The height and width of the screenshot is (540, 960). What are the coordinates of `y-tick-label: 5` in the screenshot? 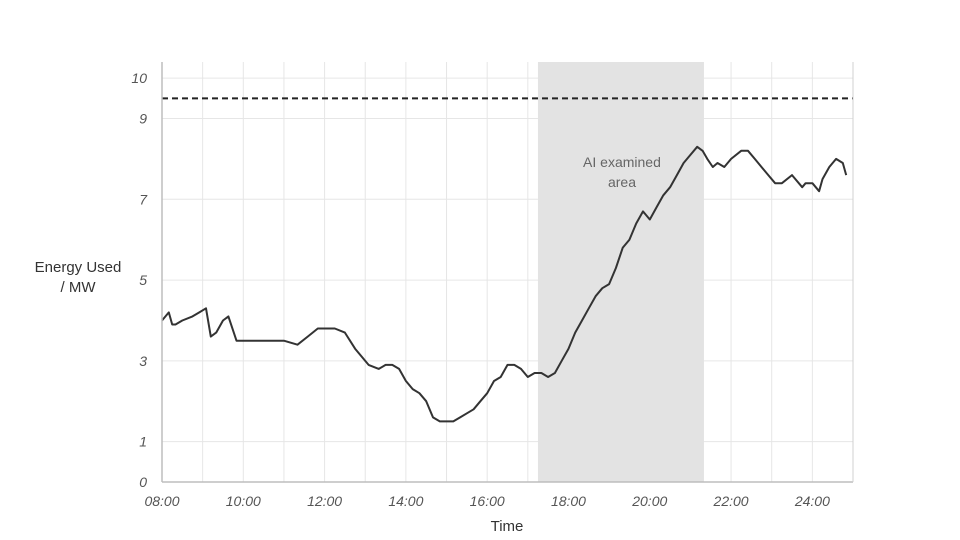 It's located at (143, 280).